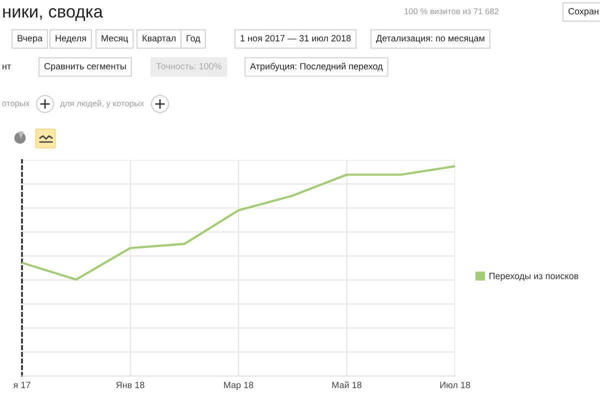 Image resolution: width=600 pixels, height=400 pixels. Describe the element at coordinates (85, 67) in the screenshot. I see `text: Сравнить сегменты` at that location.